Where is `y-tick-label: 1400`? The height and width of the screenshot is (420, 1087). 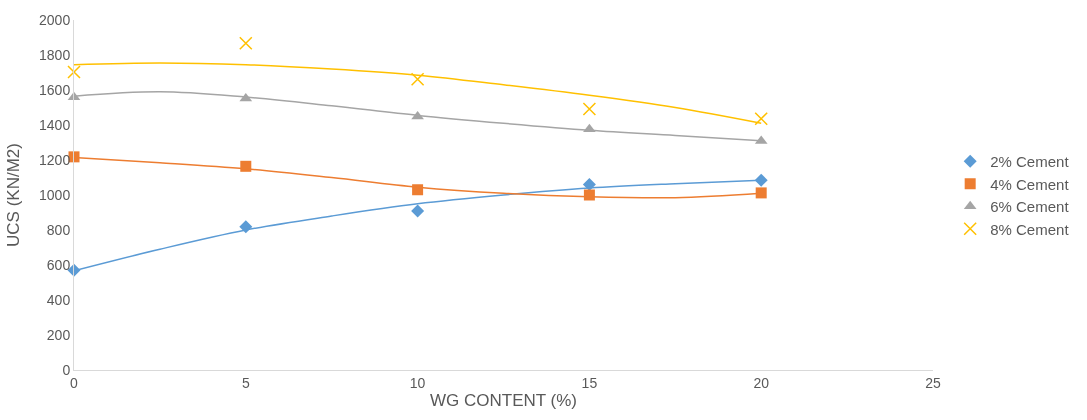 y-tick-label: 1400 is located at coordinates (55, 124).